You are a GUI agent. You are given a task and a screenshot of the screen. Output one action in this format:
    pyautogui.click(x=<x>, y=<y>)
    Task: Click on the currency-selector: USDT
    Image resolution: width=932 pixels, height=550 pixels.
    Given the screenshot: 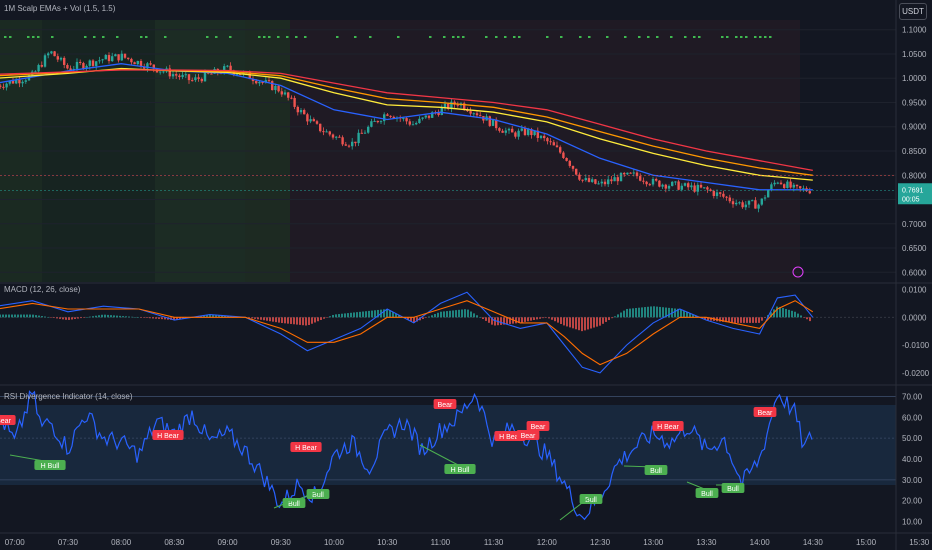 What is the action you would take?
    pyautogui.click(x=913, y=11)
    